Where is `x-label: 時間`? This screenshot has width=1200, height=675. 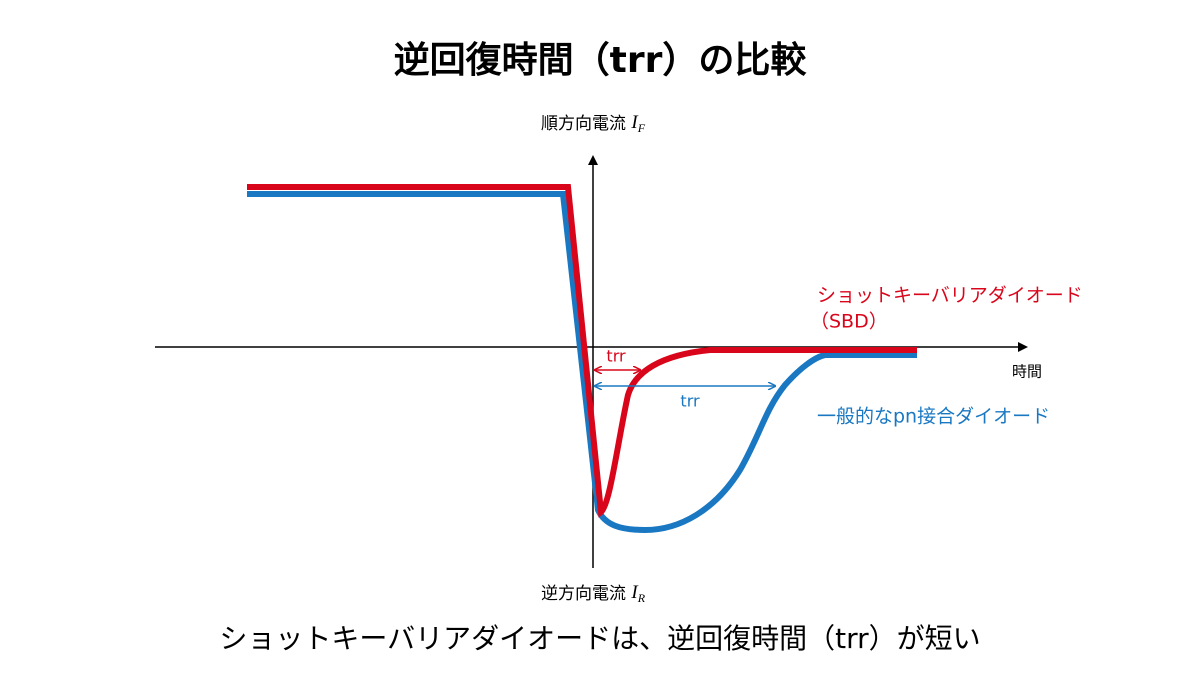
x-label: 時間 is located at coordinates (1027, 372).